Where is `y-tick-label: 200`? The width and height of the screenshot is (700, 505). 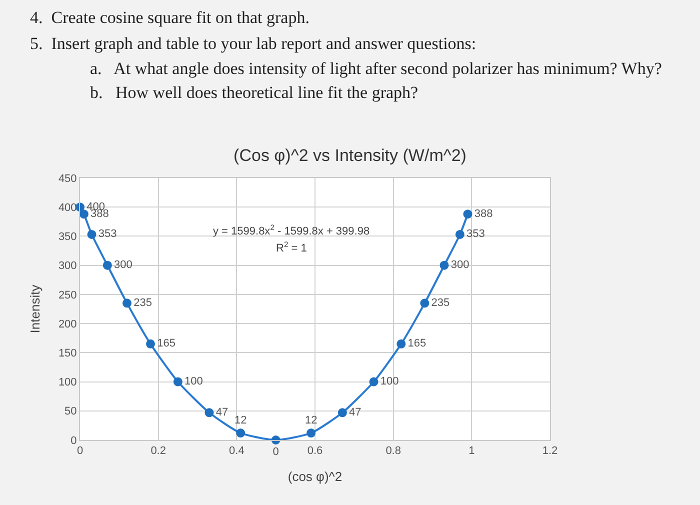 y-tick-label: 200 is located at coordinates (67, 324).